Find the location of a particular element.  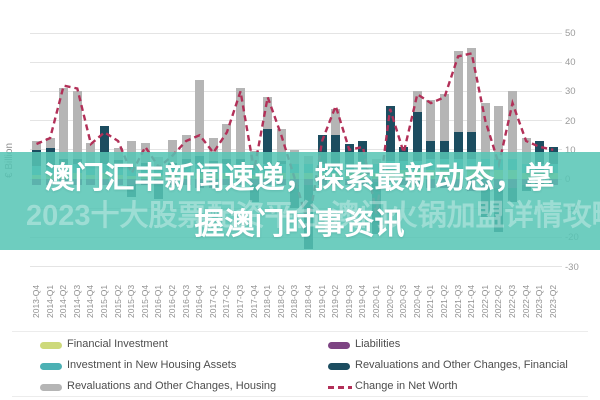

legend-label: Change in Net Worth is located at coordinates (406, 386).